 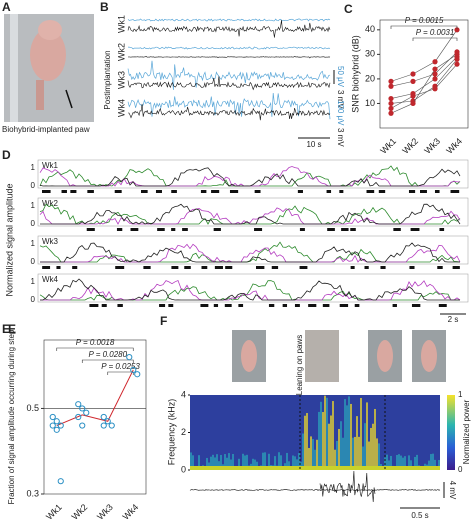 What do you see at coordinates (385, 356) in the screenshot?
I see `photo-mouse` at bounding box center [385, 356].